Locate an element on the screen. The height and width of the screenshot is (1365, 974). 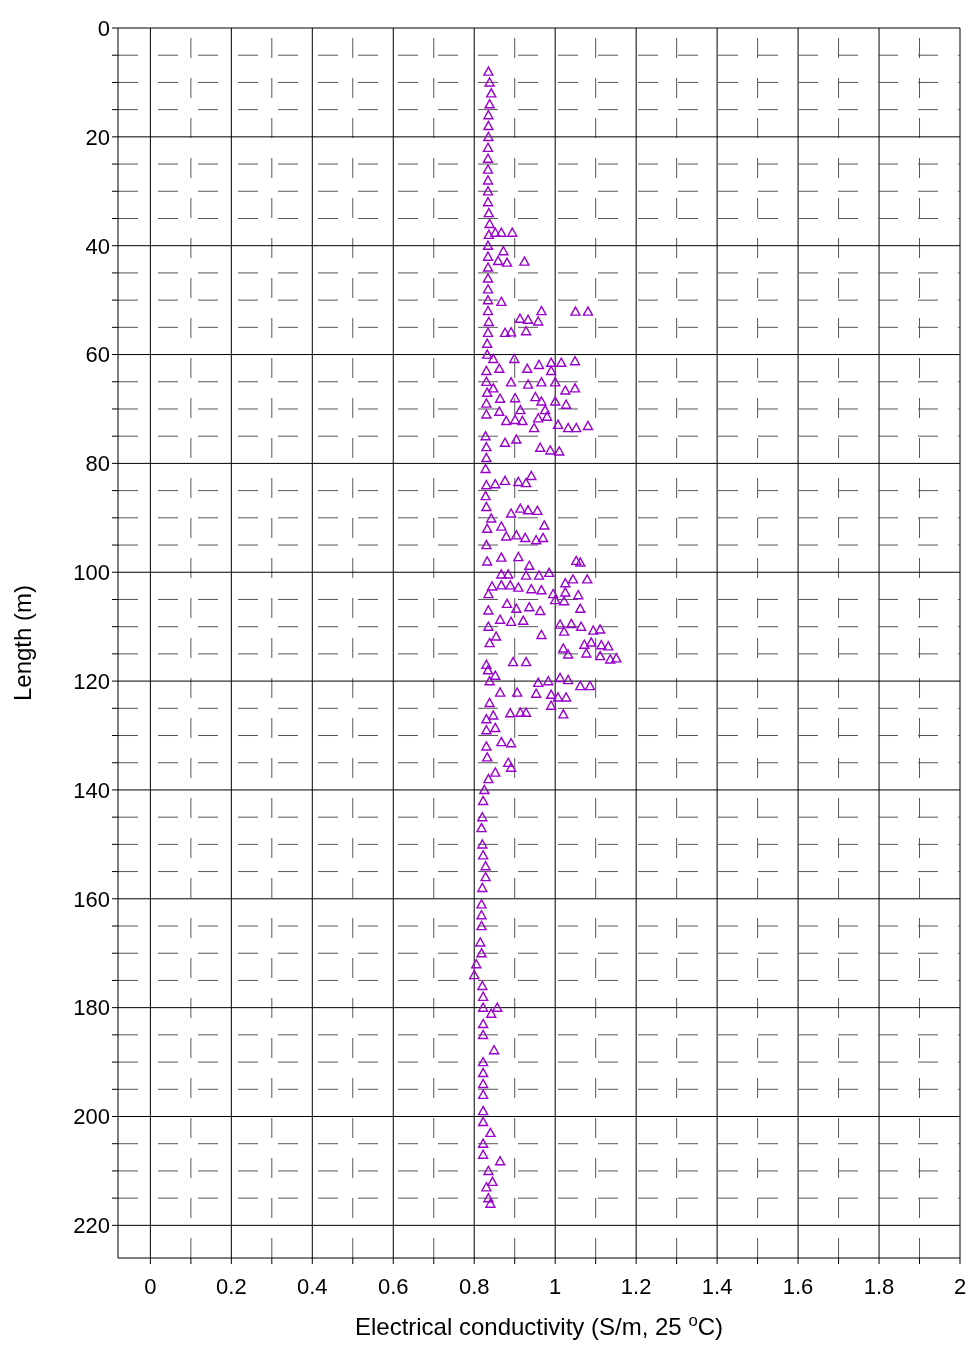
y-tick-label: 220 is located at coordinates (91, 1226).